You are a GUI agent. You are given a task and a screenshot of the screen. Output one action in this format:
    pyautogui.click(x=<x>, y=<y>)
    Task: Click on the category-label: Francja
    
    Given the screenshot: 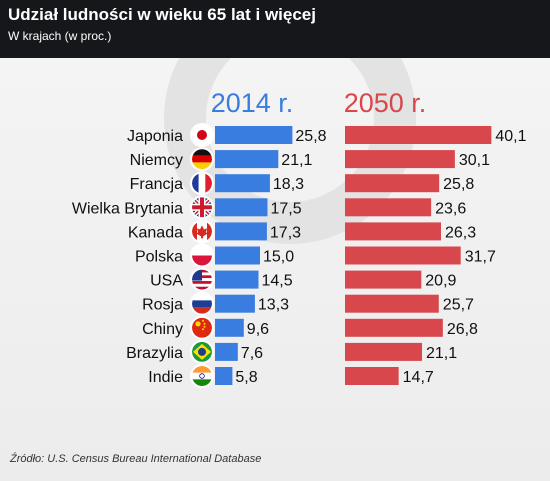 What is the action you would take?
    pyautogui.click(x=156, y=184)
    